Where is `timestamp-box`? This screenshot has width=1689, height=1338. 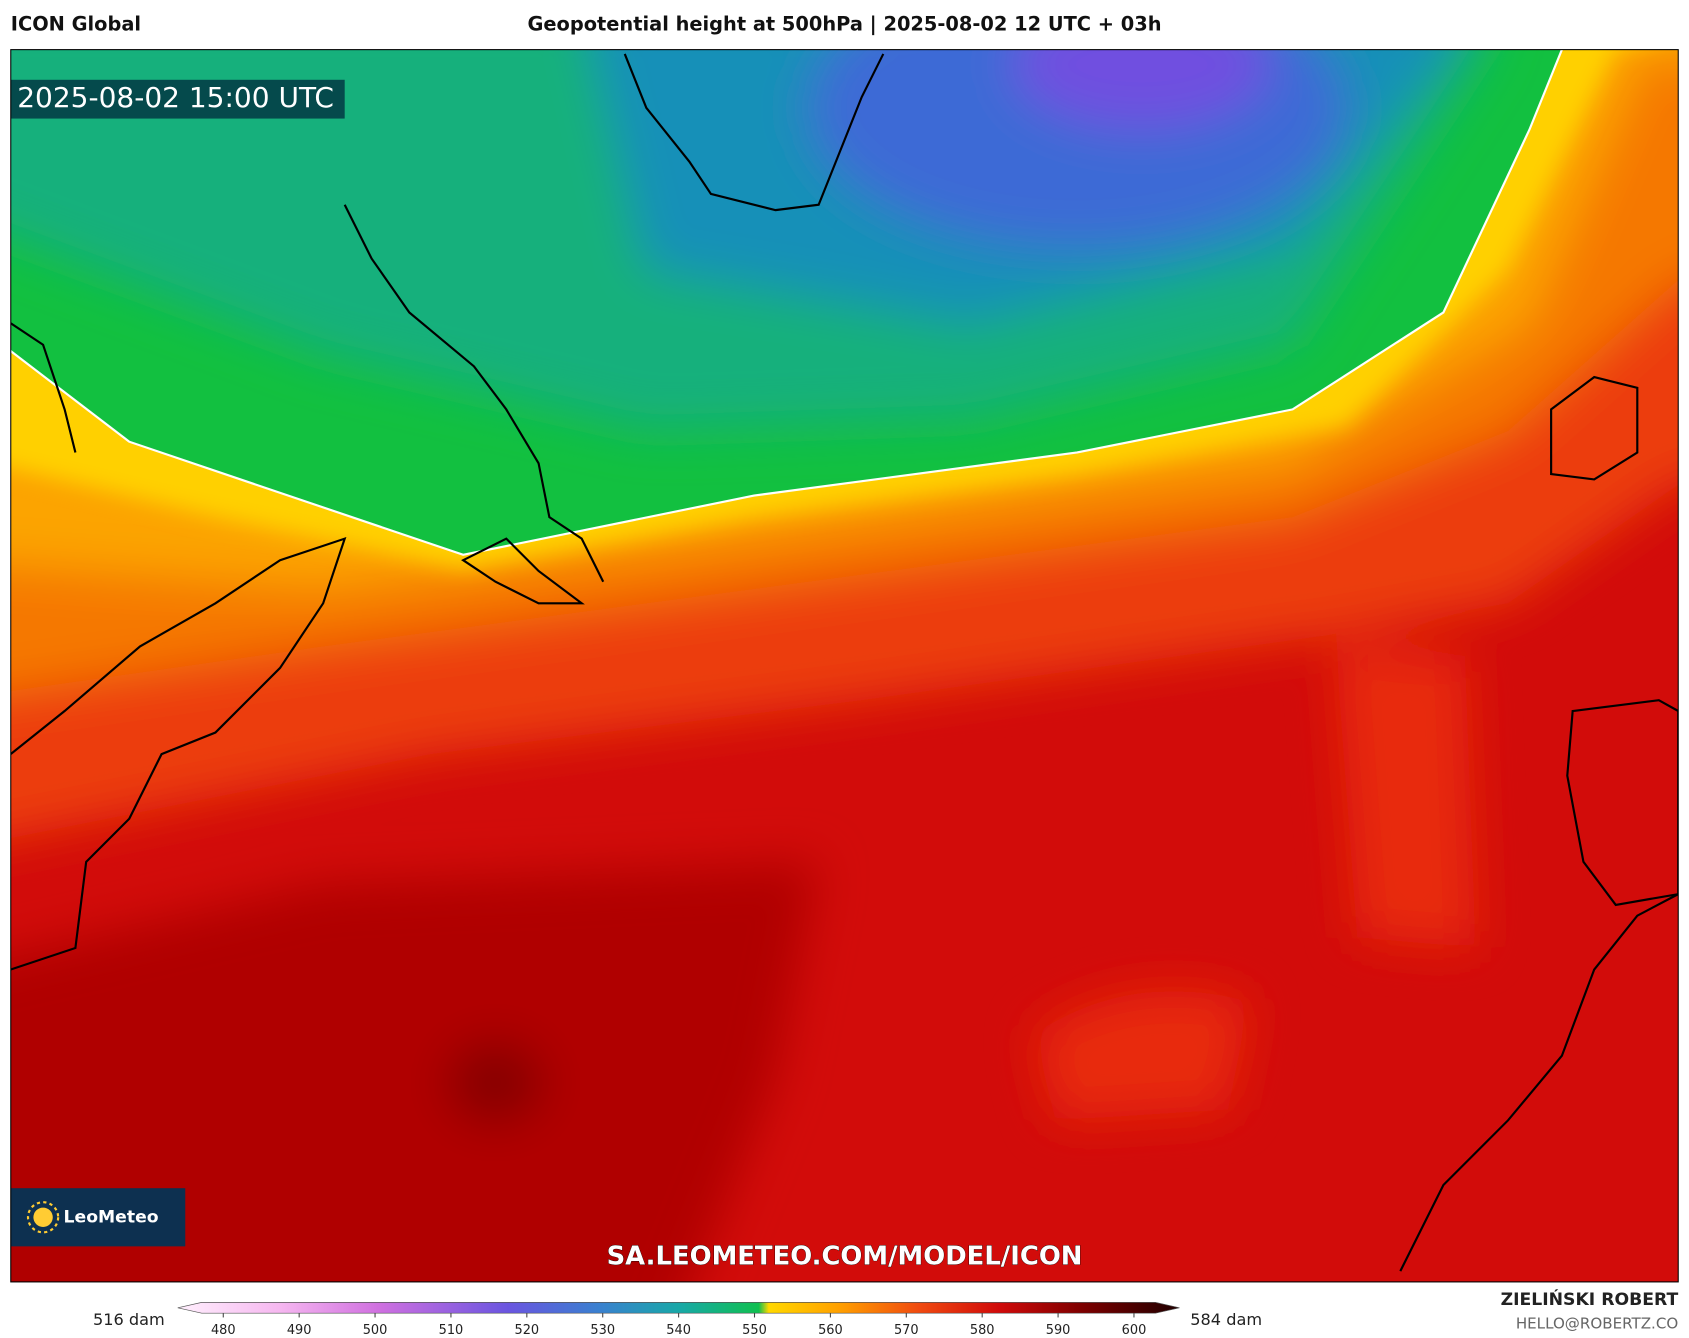
timestamp-box is located at coordinates (177, 99).